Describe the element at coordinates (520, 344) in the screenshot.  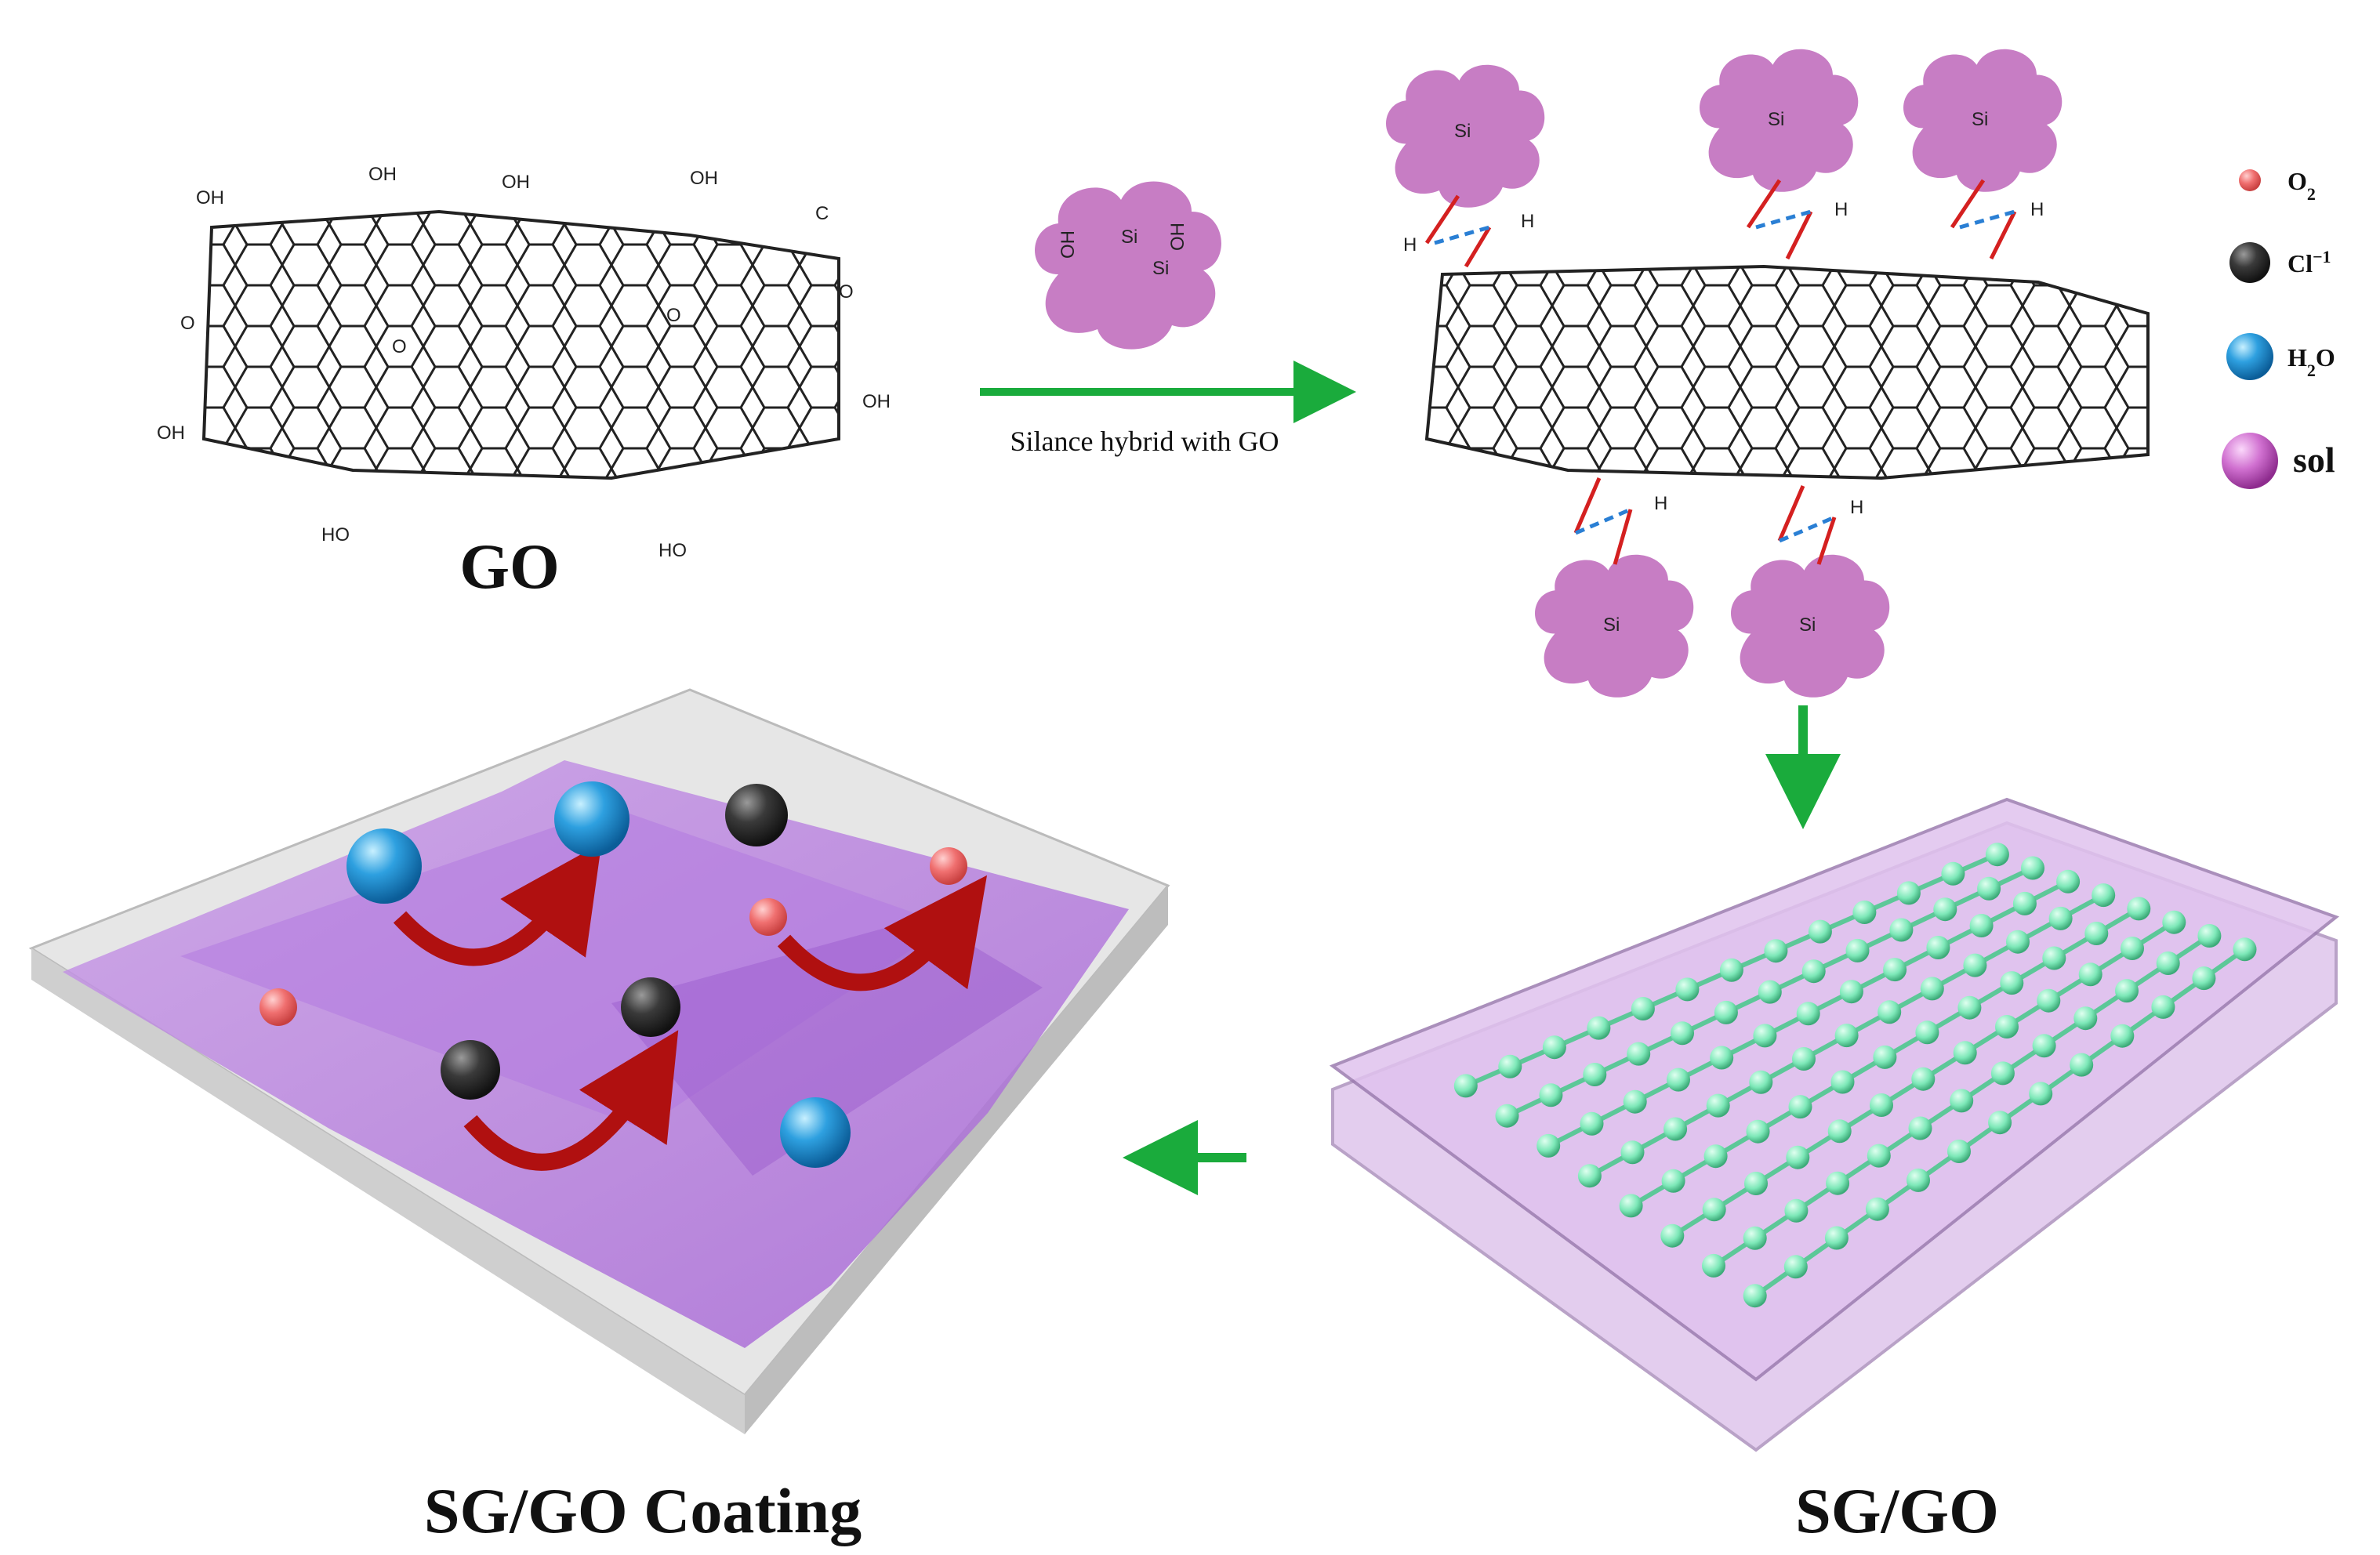
I see `go-carbon-sheet` at that location.